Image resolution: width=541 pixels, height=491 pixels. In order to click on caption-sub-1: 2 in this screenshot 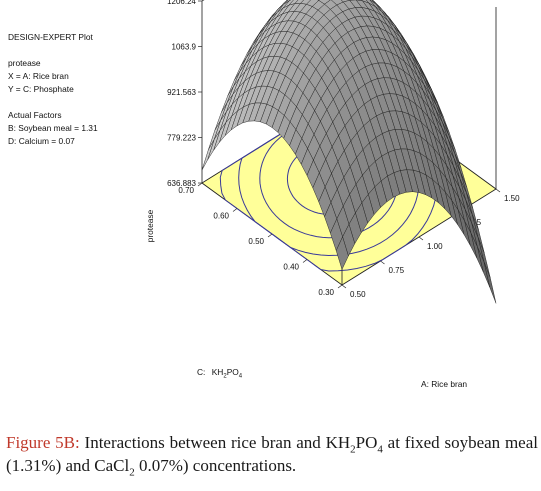, I will do `click(353, 449)`.